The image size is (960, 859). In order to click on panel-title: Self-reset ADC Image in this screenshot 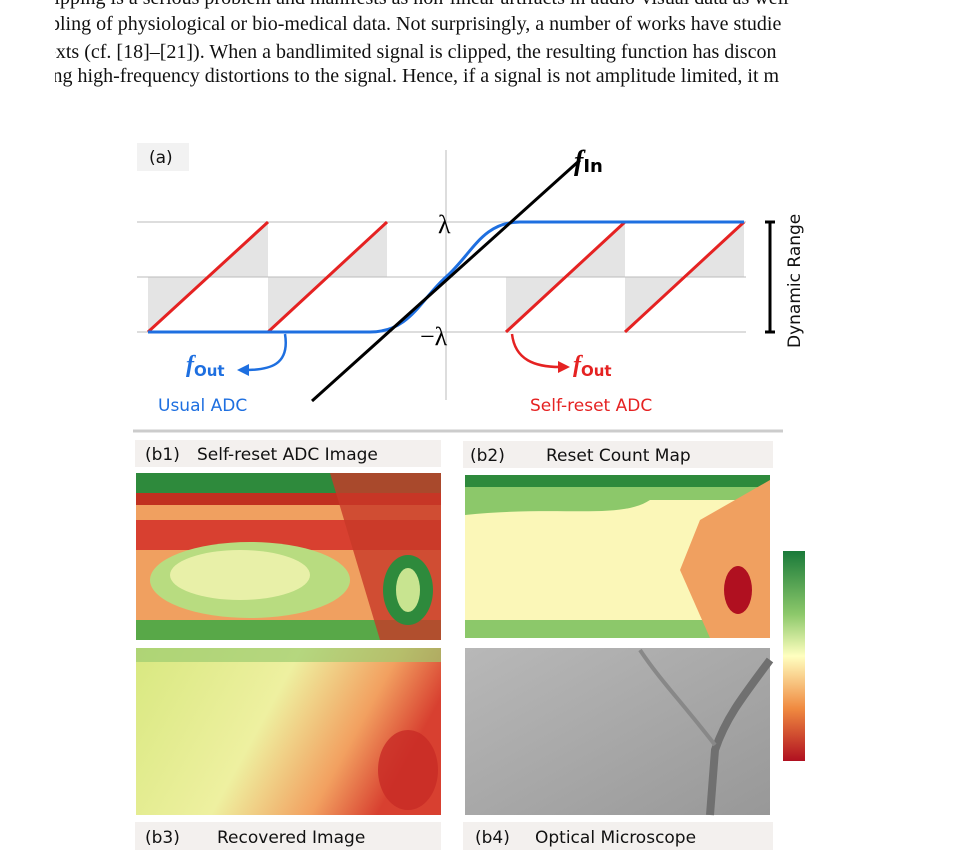, I will do `click(287, 455)`.